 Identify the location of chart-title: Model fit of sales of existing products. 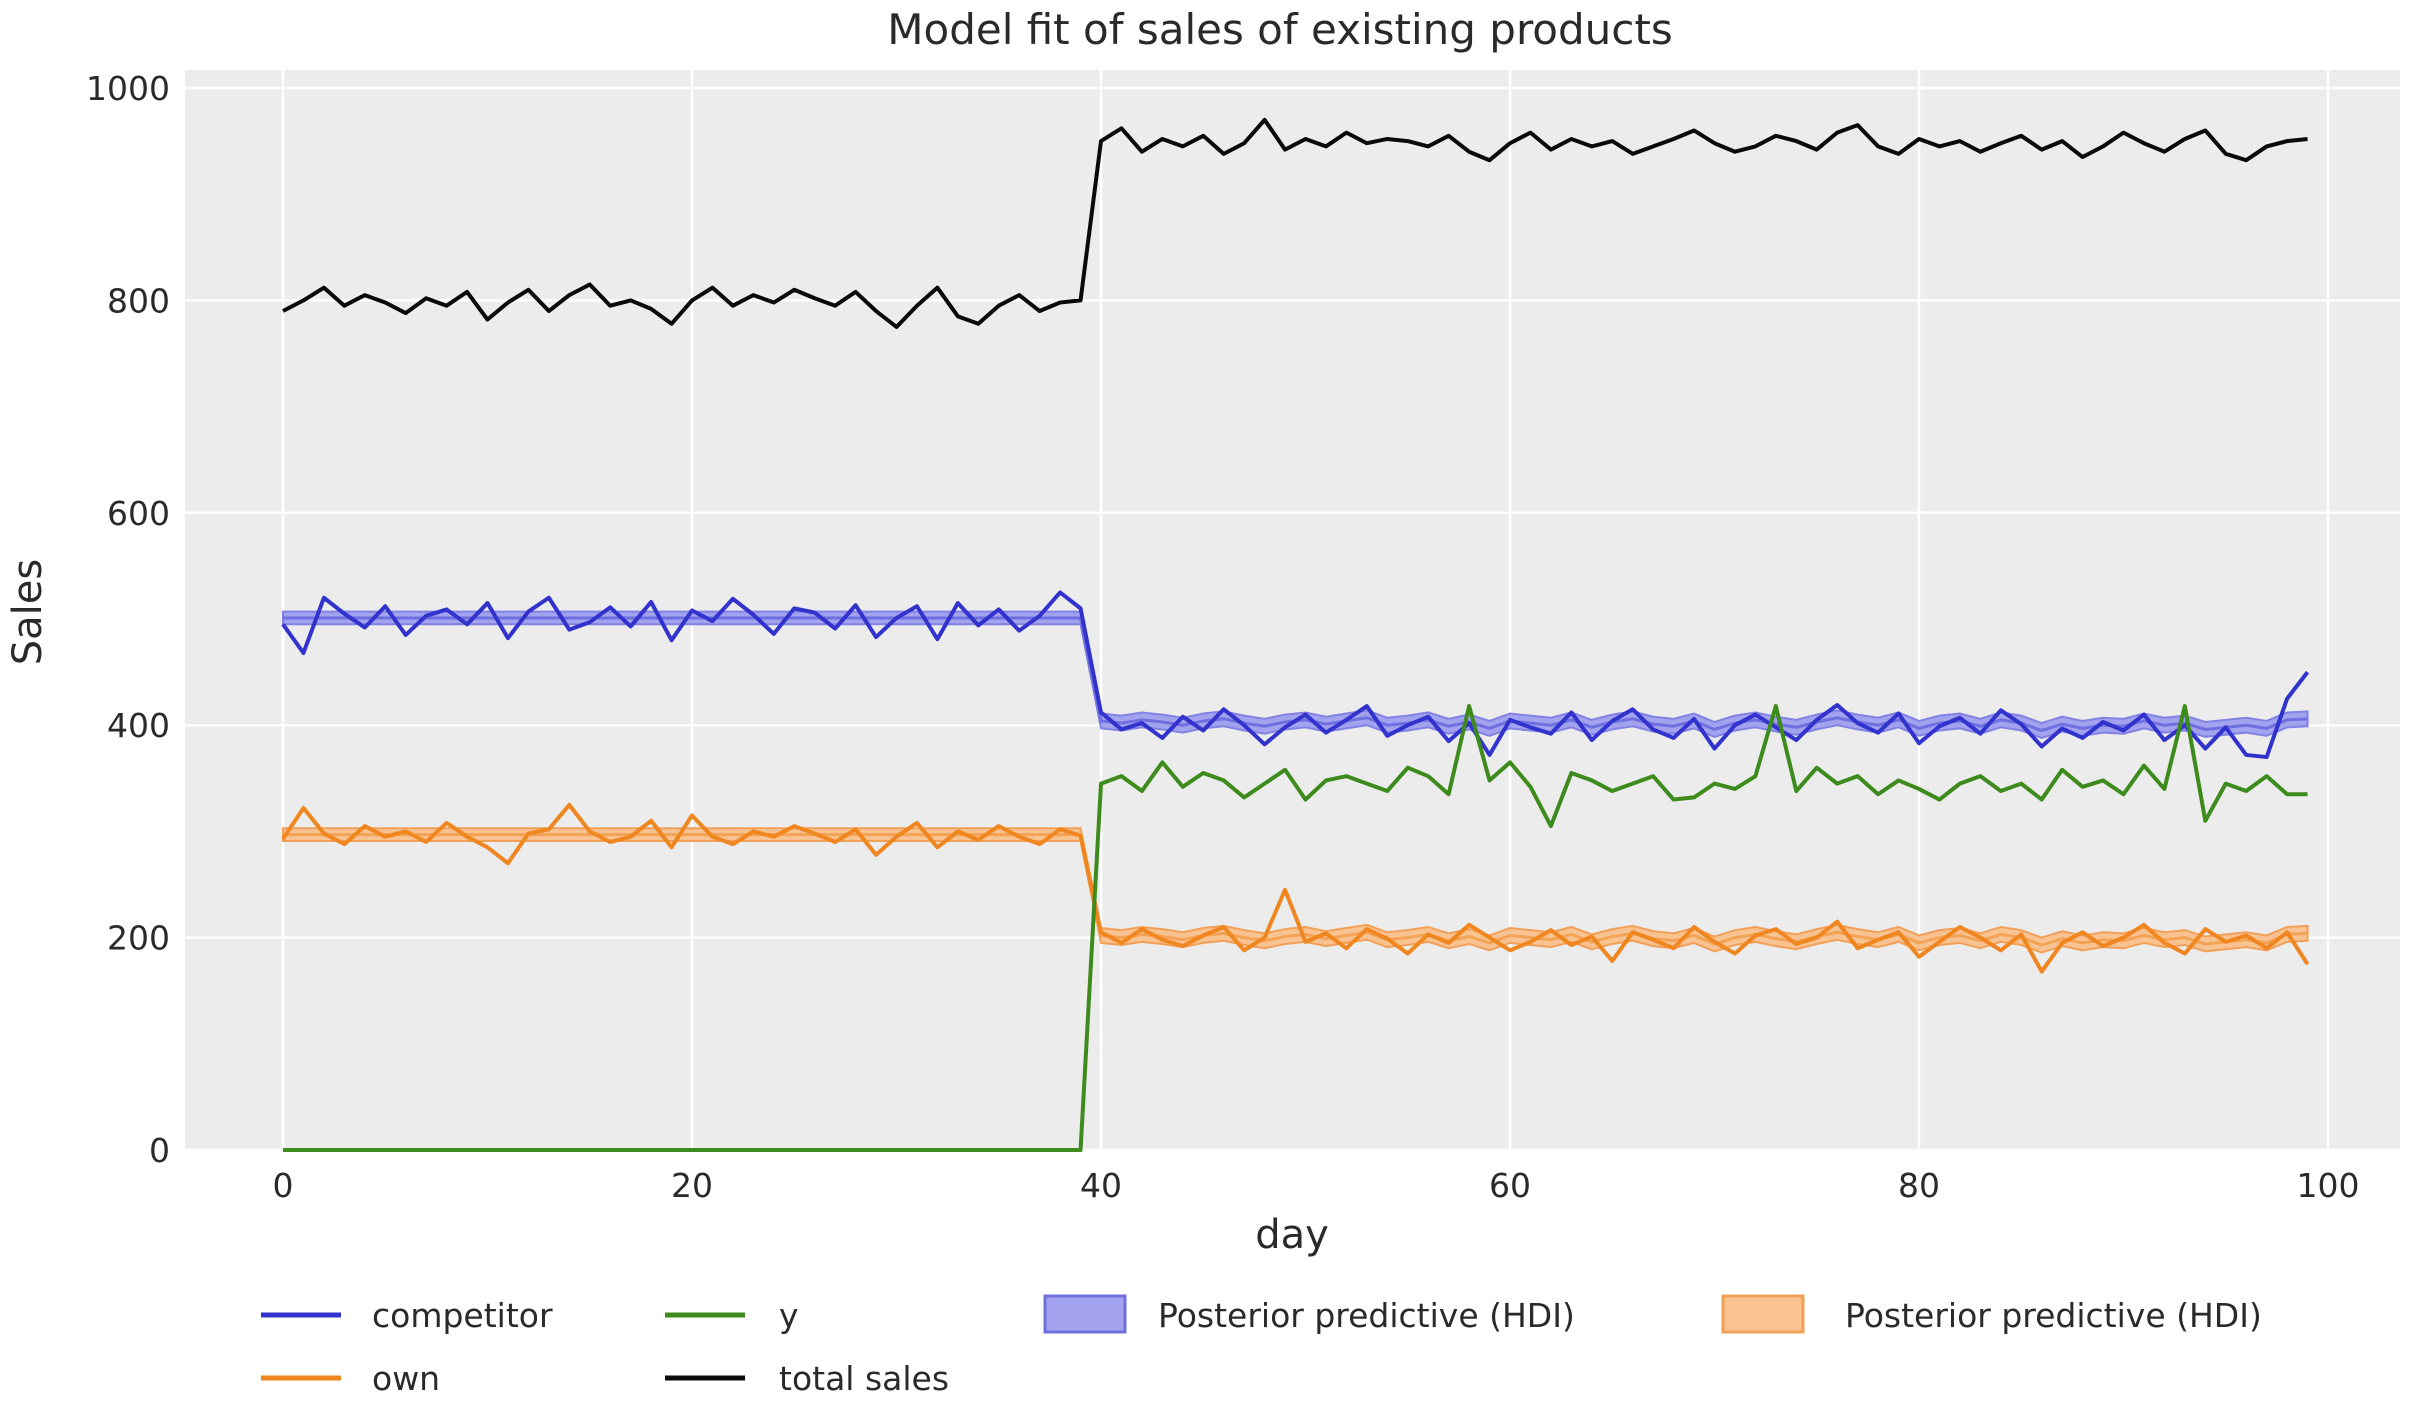
(1279, 29).